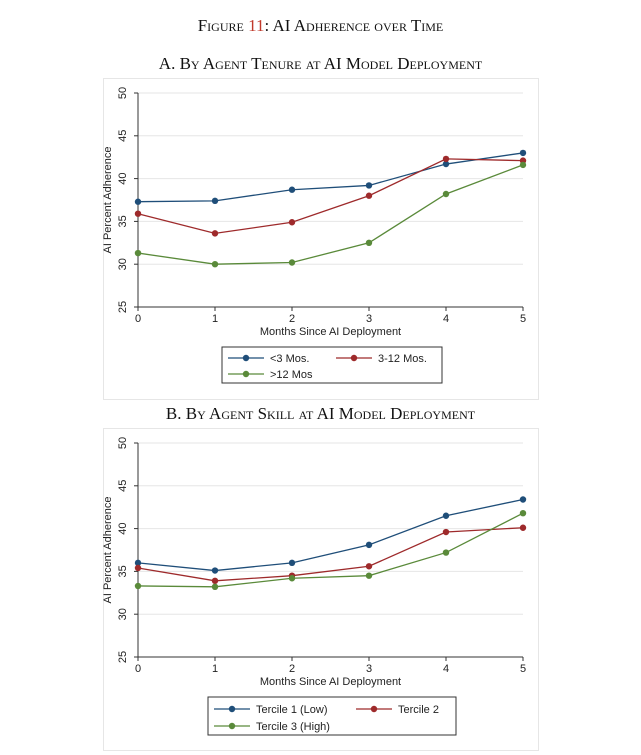 The width and height of the screenshot is (641, 755). I want to click on panel-b-legend-label-1: Tercile 1 (Low), so click(292, 710).